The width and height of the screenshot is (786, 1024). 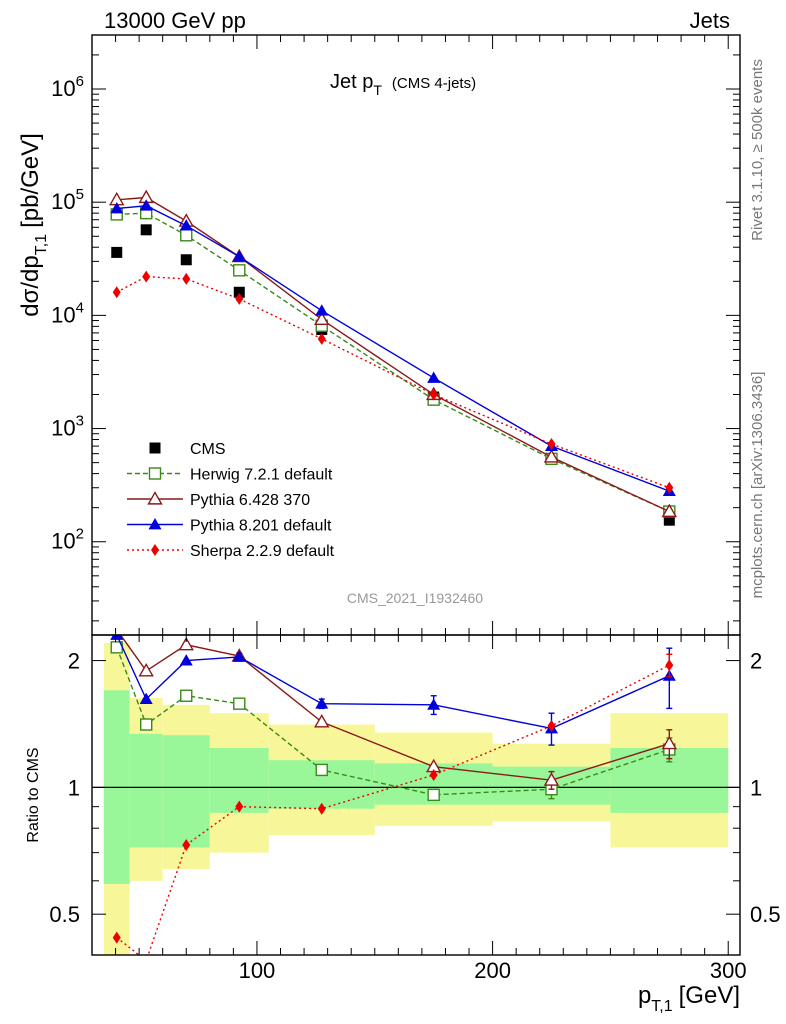 I want to click on y-tick-label: 10⁶, so click(x=67, y=87).